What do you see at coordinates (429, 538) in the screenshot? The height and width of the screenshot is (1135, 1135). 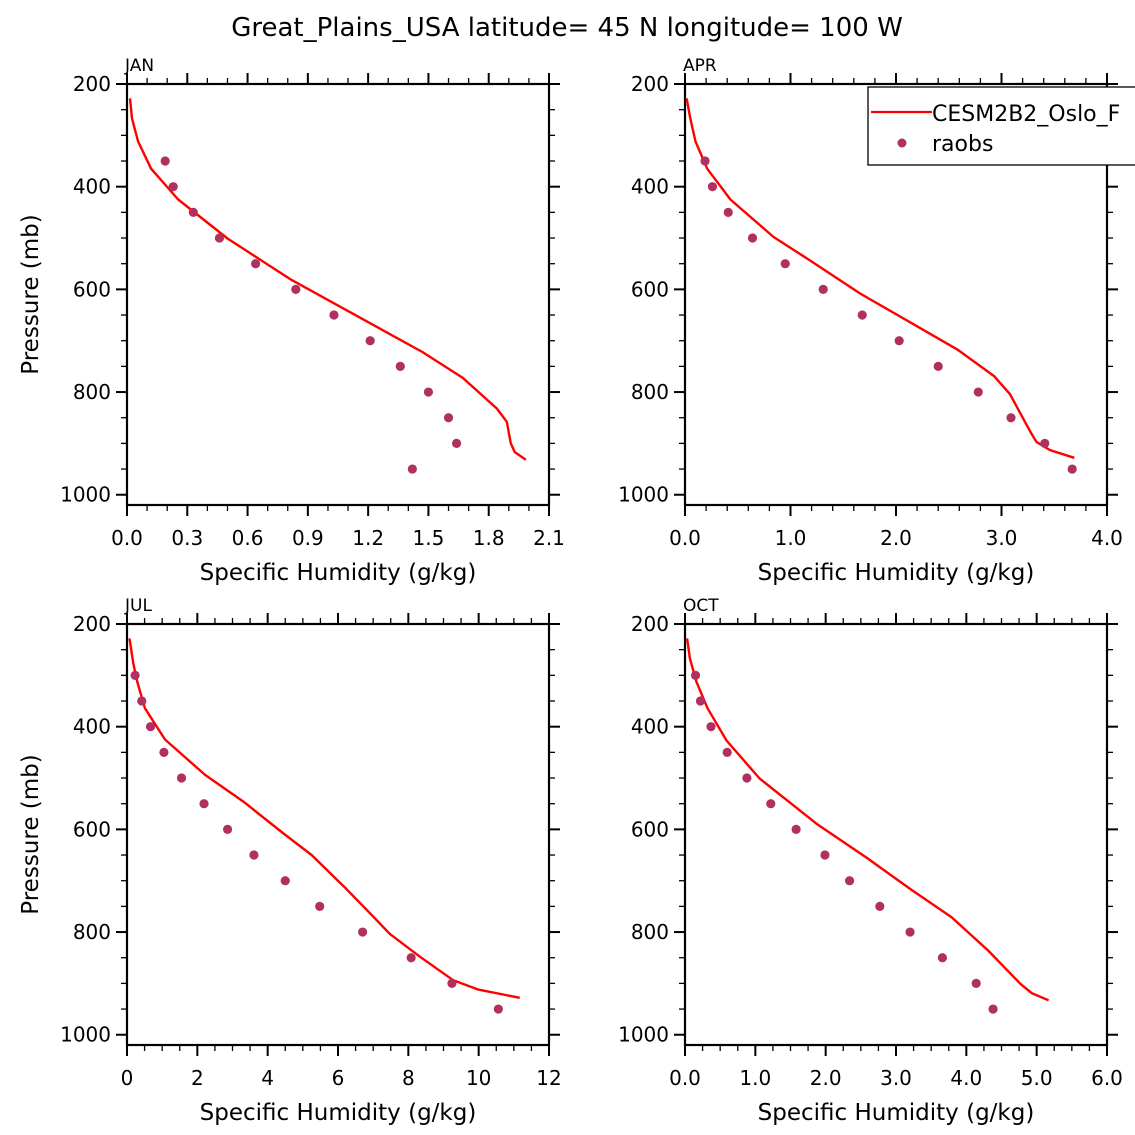 I see `x-tick-label: 1.5` at bounding box center [429, 538].